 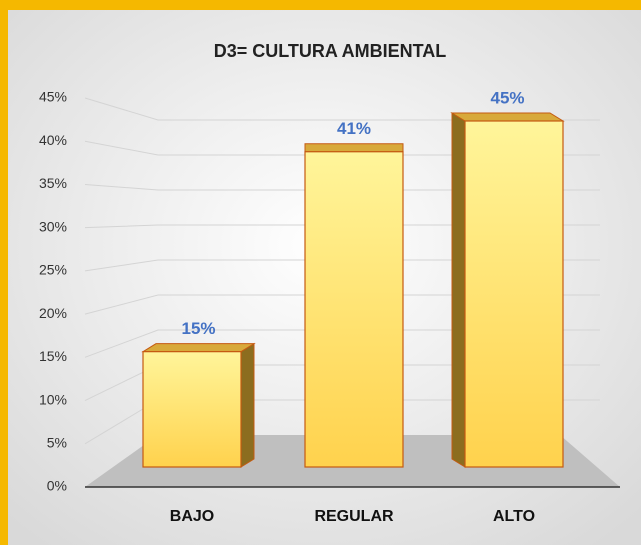 I want to click on x-tick-label: REGULAR, so click(x=354, y=516).